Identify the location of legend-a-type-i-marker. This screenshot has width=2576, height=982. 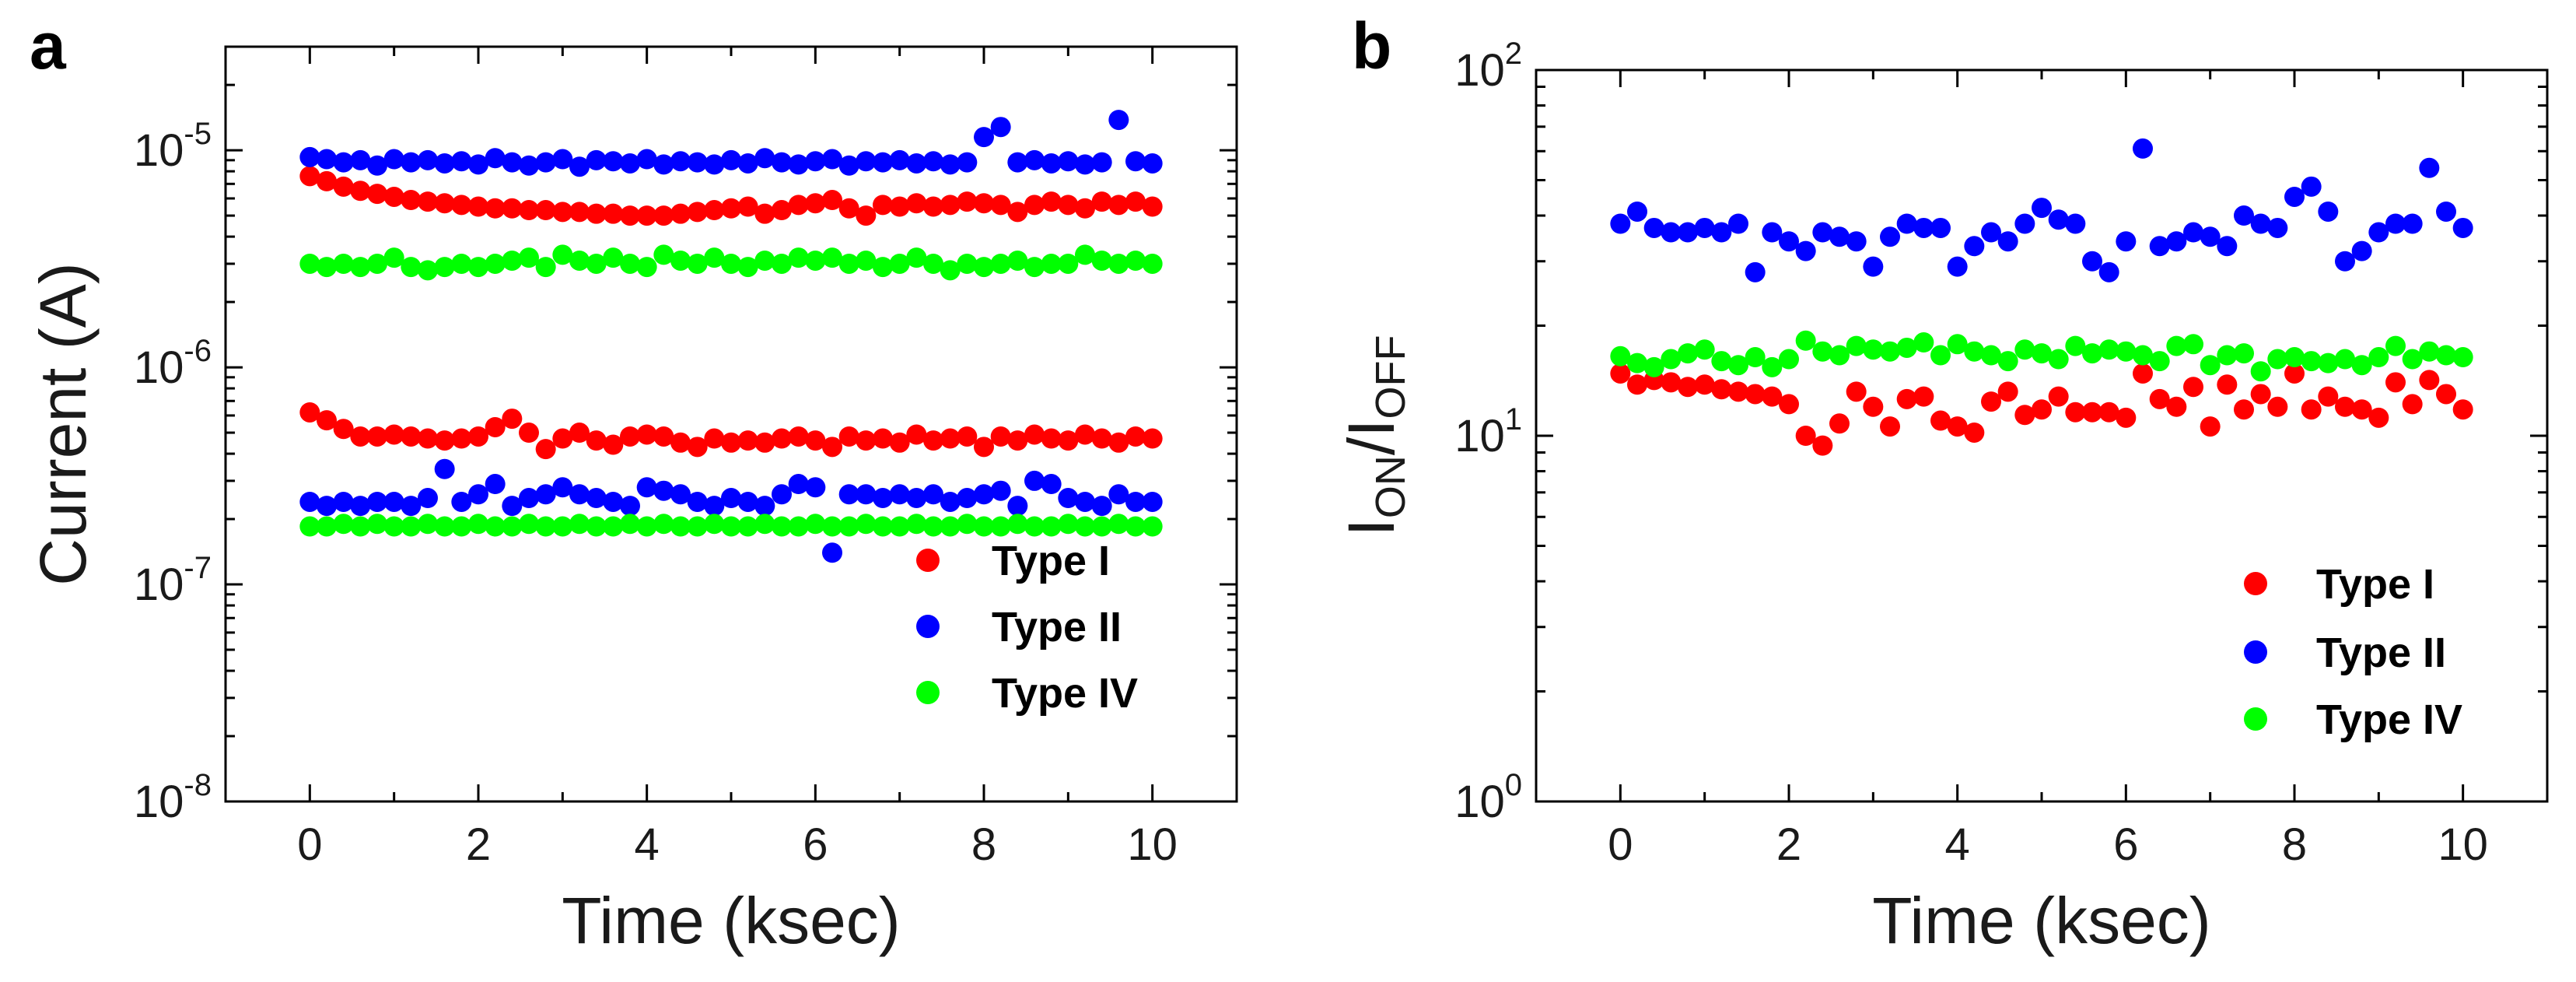
(928, 560).